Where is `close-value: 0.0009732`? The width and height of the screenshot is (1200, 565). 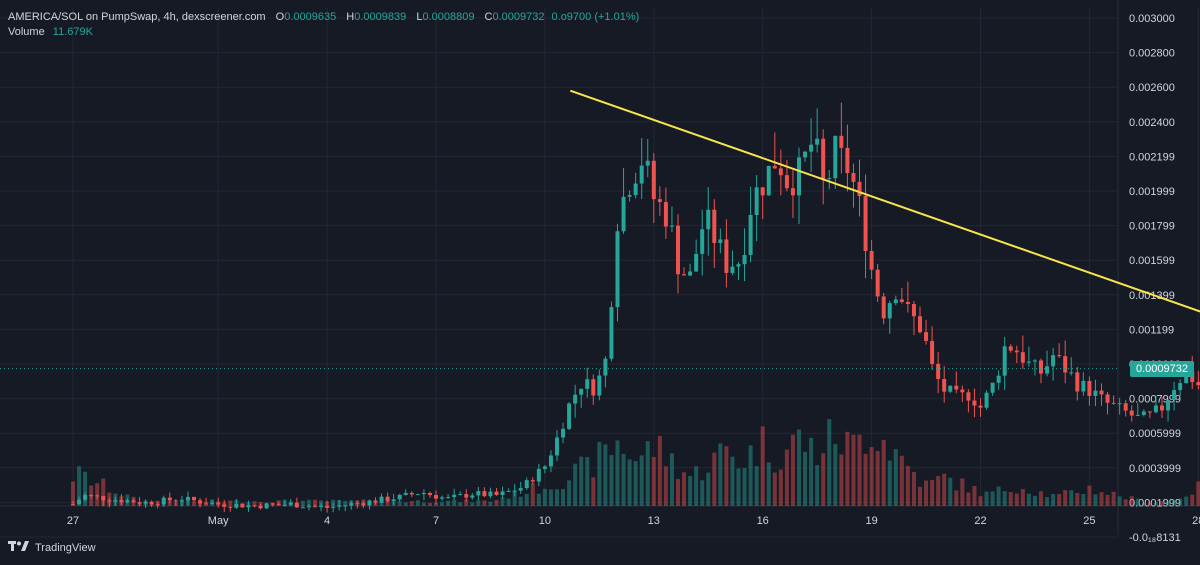 close-value: 0.0009732 is located at coordinates (518, 17).